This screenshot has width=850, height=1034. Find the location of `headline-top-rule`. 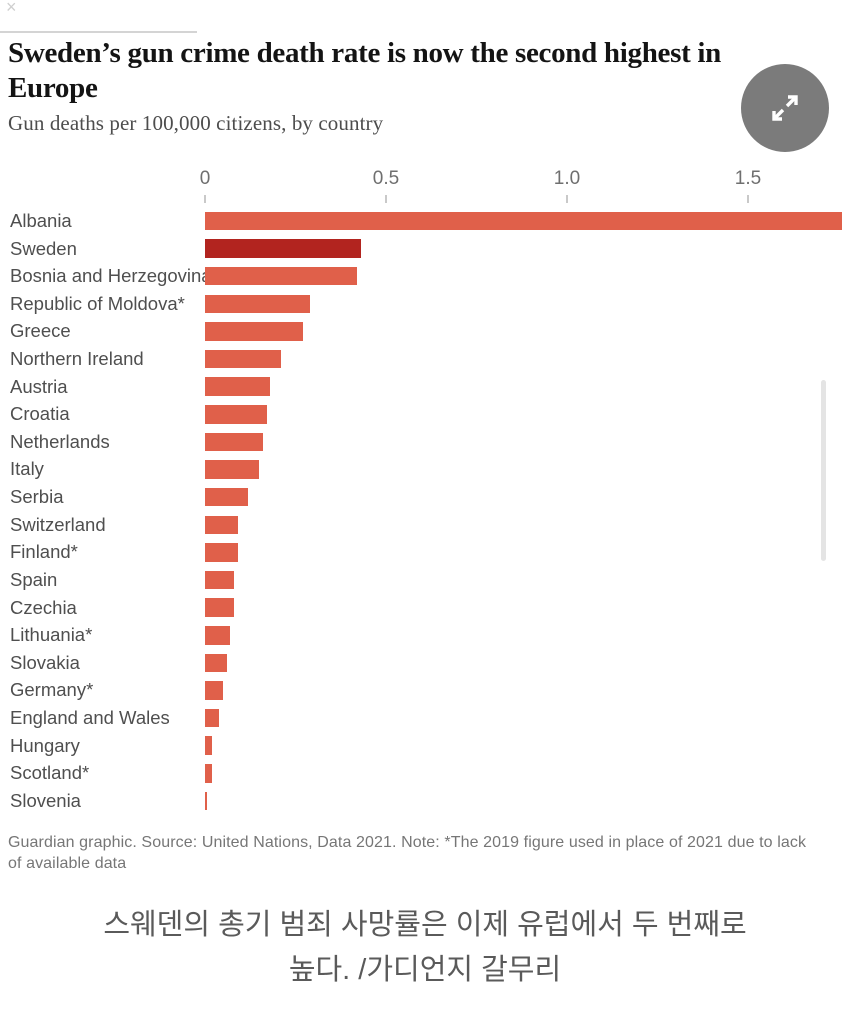

headline-top-rule is located at coordinates (98, 32).